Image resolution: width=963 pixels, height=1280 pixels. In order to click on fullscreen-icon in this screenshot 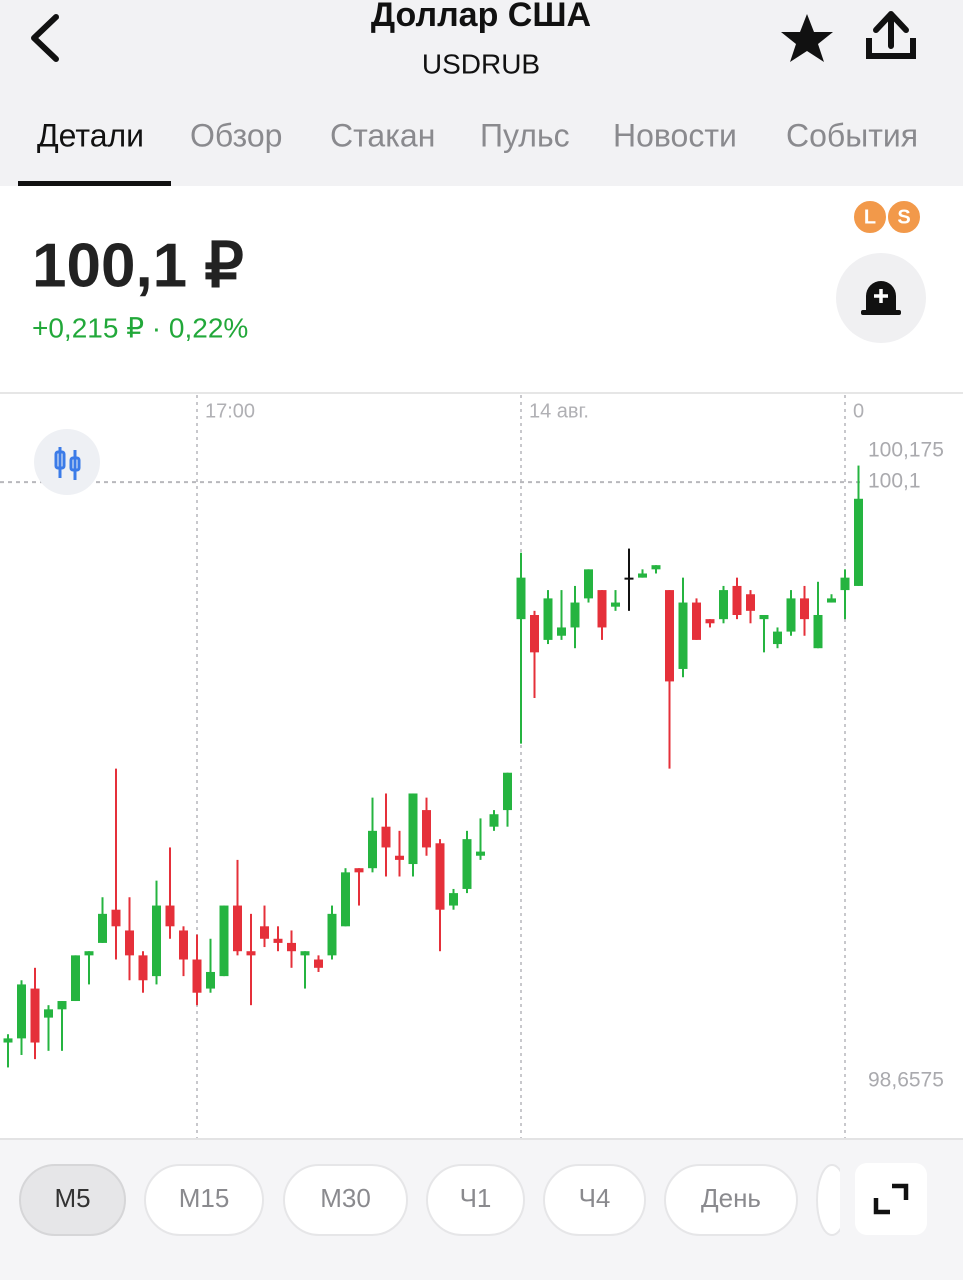, I will do `click(891, 1199)`.